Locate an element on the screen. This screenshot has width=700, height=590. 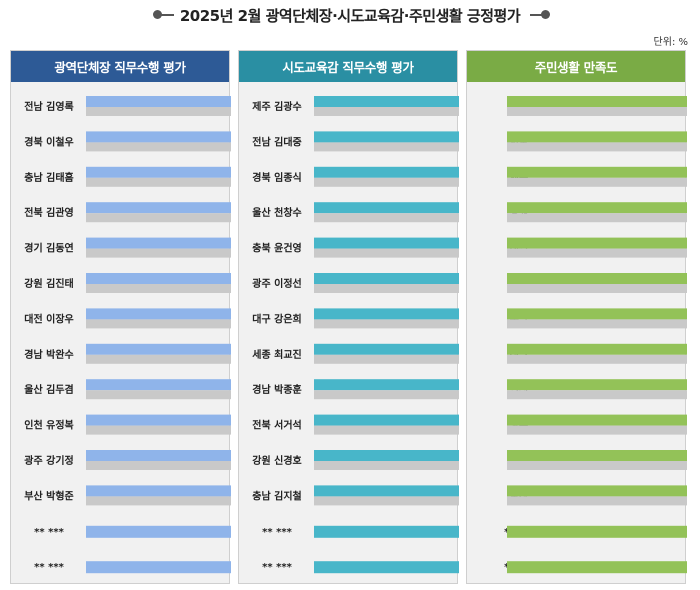
category-label: 인천 유정복 is located at coordinates (48, 425).